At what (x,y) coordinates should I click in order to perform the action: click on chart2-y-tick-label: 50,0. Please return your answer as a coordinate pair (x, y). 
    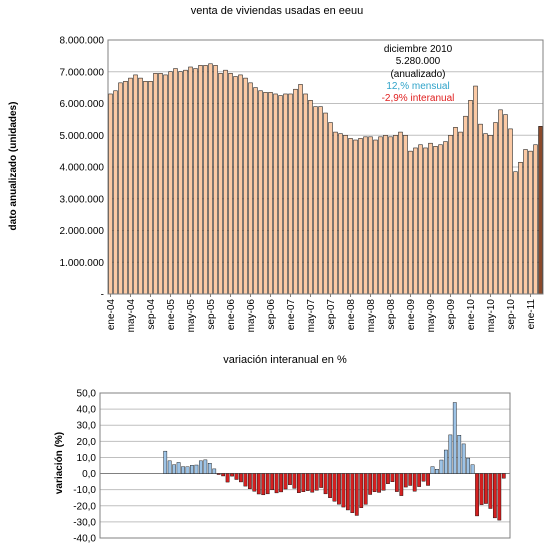
    Looking at the image, I should click on (87, 394).